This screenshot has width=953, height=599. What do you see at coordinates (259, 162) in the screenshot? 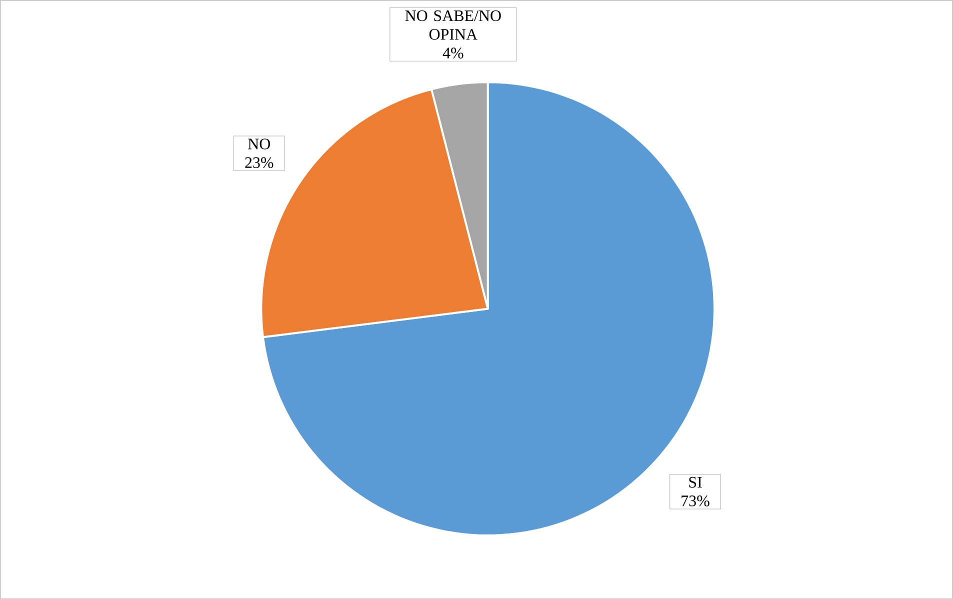
I see `data-label: 23%` at bounding box center [259, 162].